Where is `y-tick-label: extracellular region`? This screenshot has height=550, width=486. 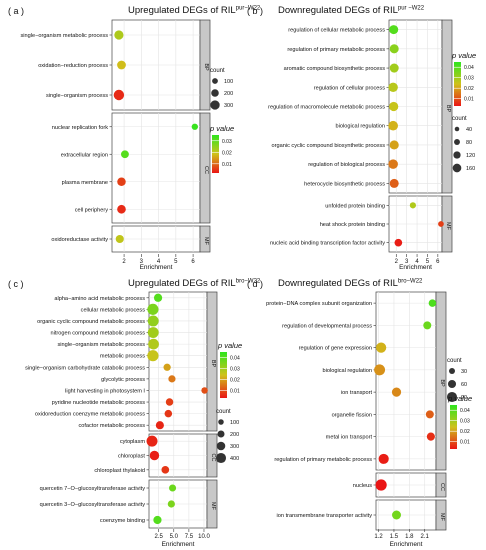
y-tick-label: extracellular region is located at coordinates (84, 155).